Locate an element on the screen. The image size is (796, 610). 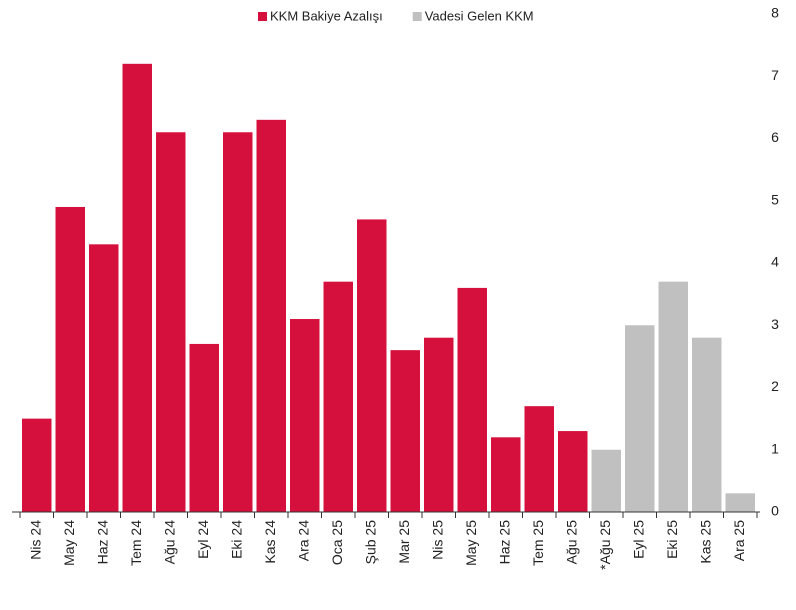
x-tick-label: Ağu 25 is located at coordinates (571, 542).